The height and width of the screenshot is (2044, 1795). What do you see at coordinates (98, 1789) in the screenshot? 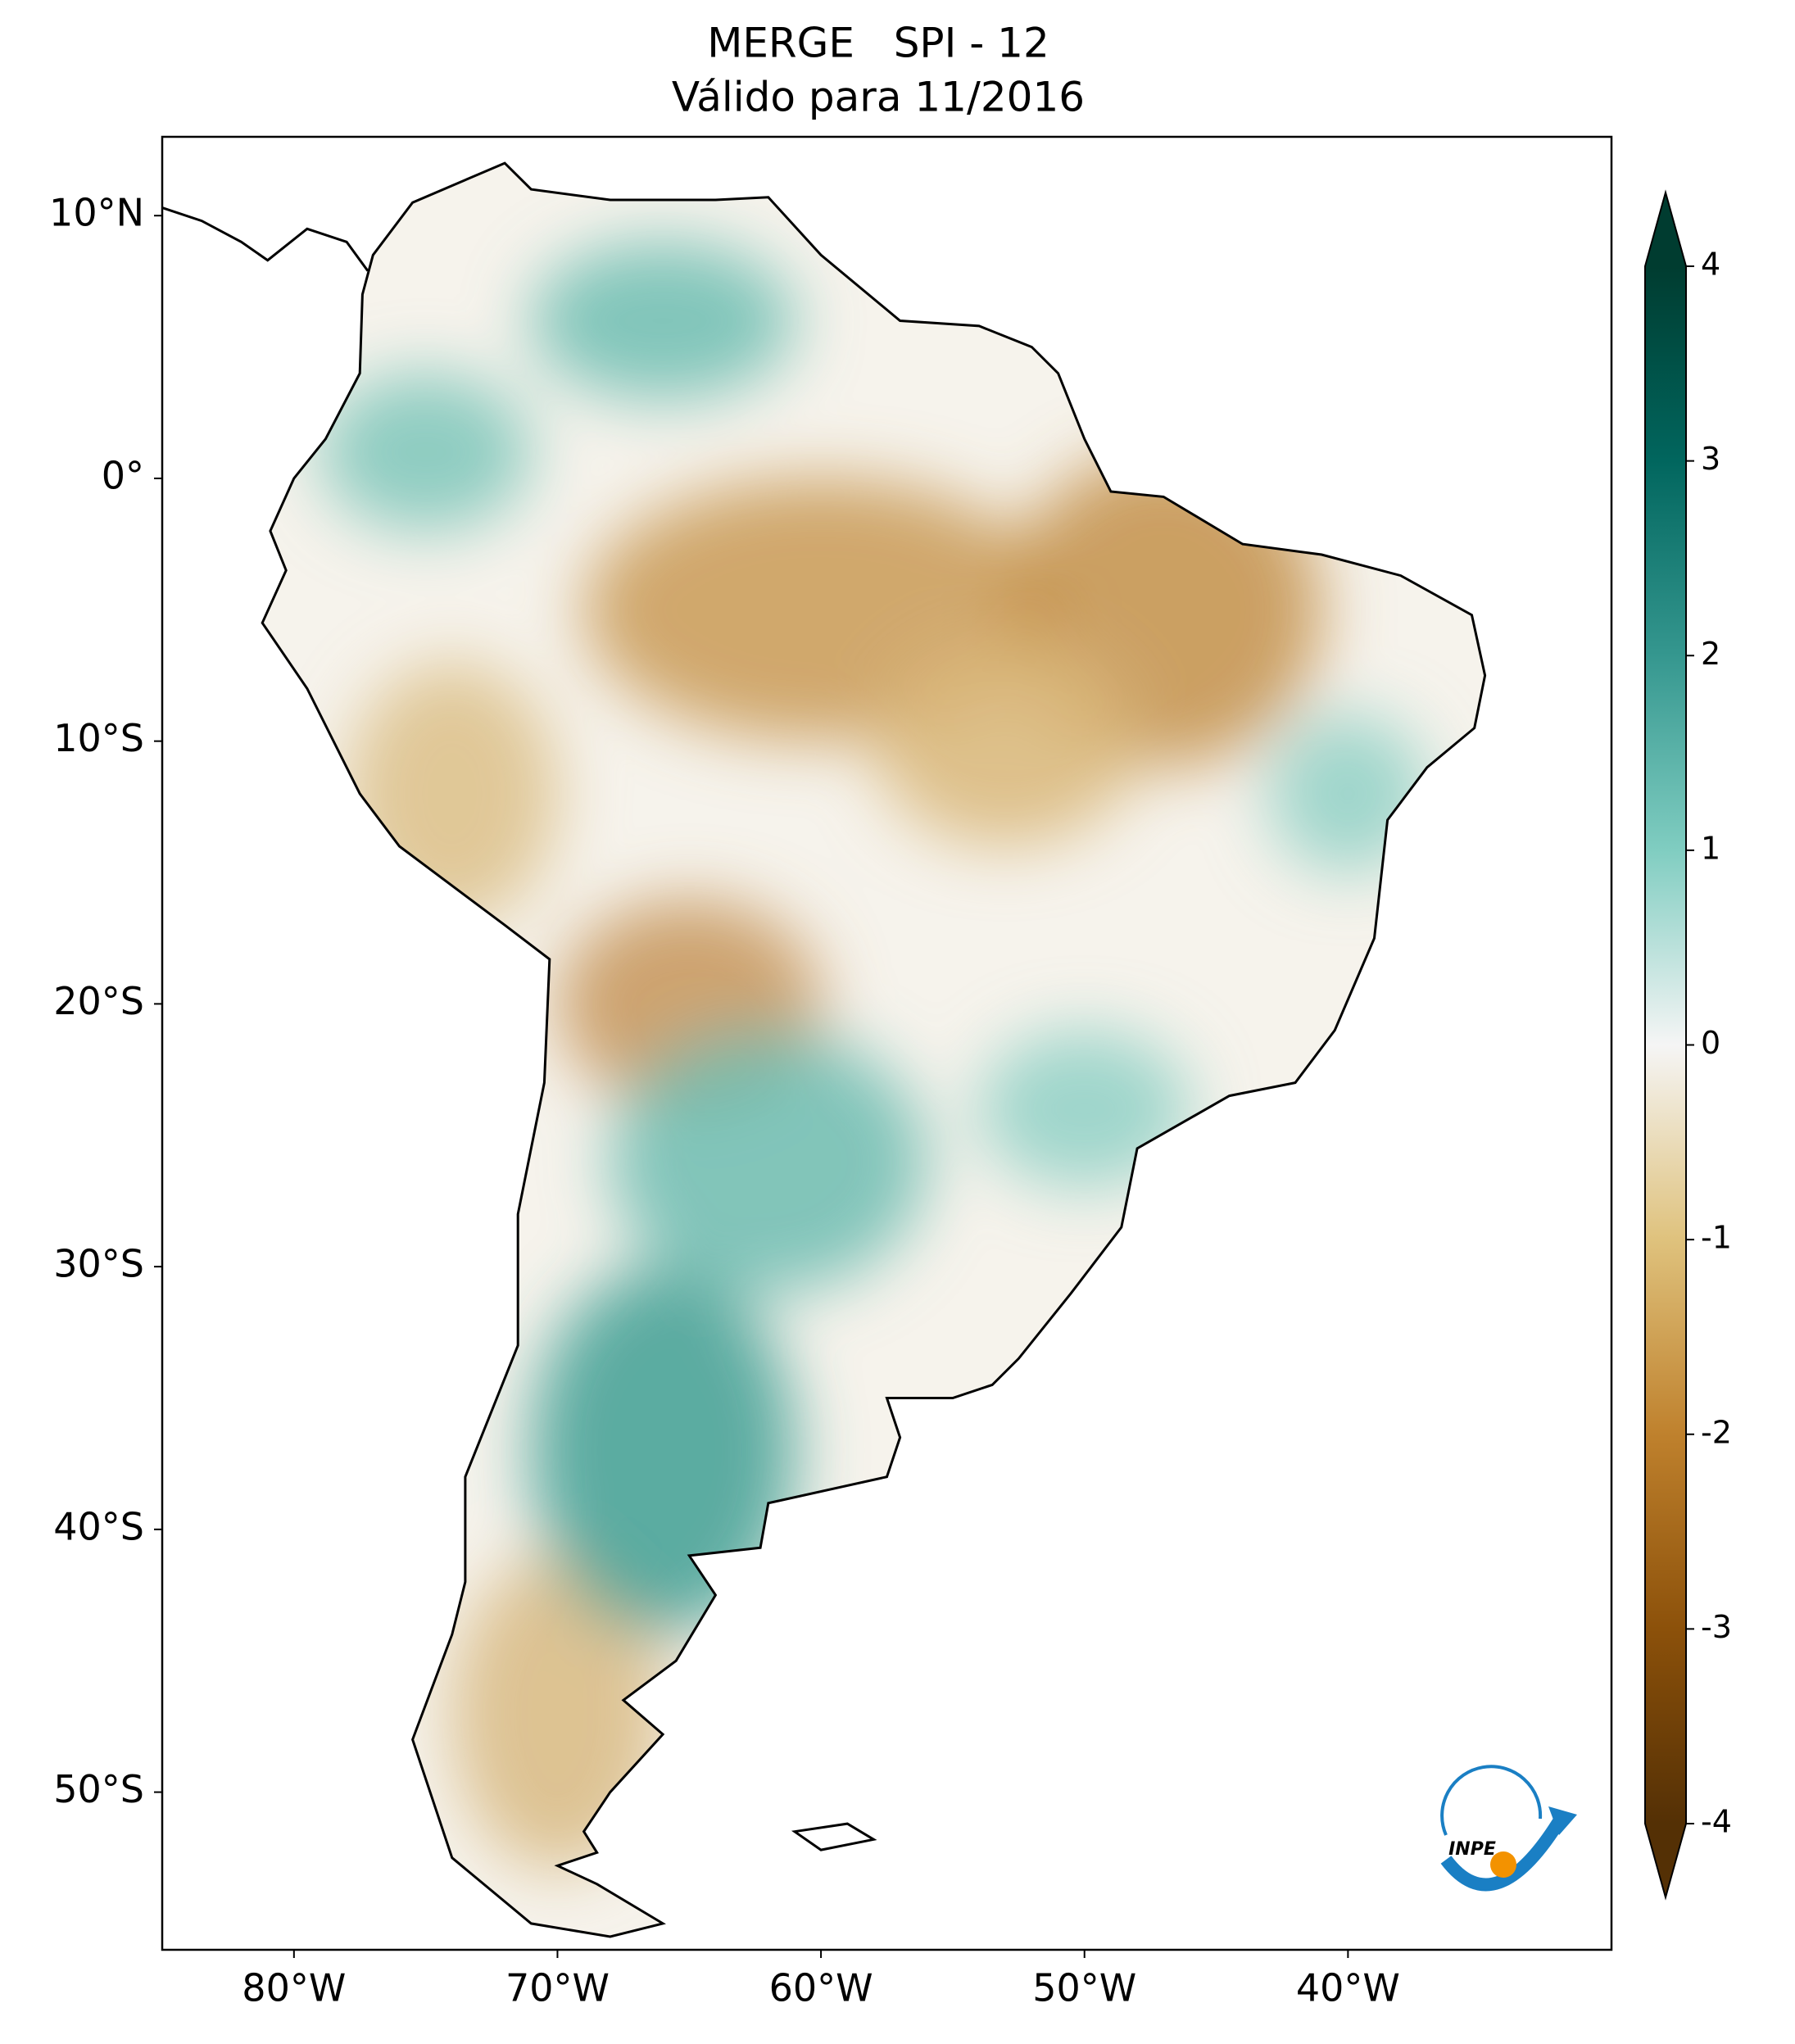
I see `y-tick-label: 50°S` at bounding box center [98, 1789].